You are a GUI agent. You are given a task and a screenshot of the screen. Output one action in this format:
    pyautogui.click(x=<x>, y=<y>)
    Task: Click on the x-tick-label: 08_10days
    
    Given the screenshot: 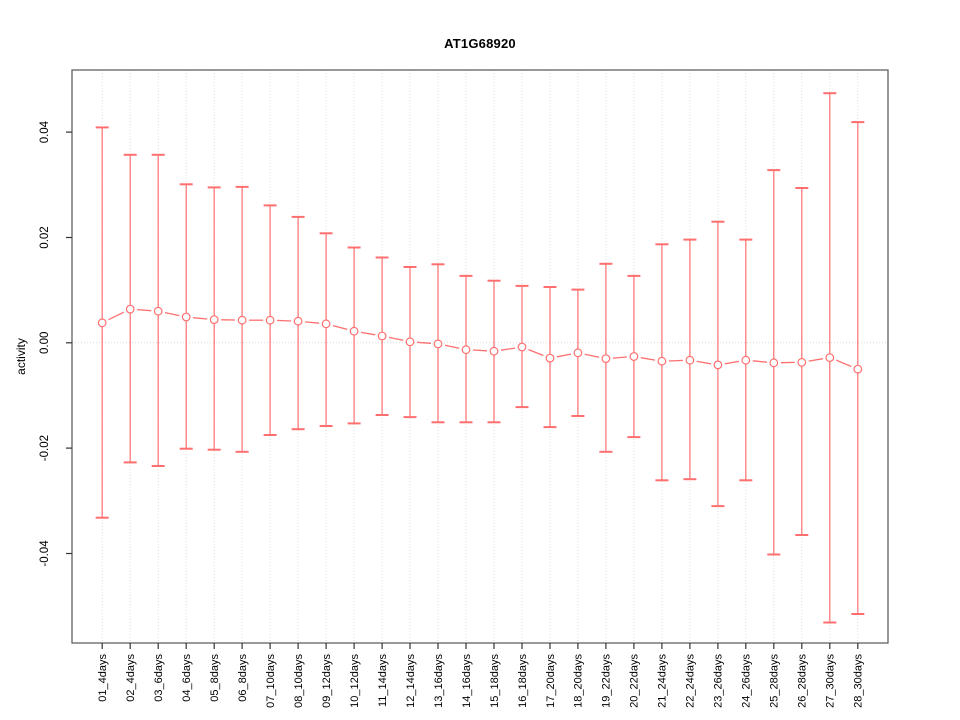 What is the action you would take?
    pyautogui.click(x=299, y=681)
    